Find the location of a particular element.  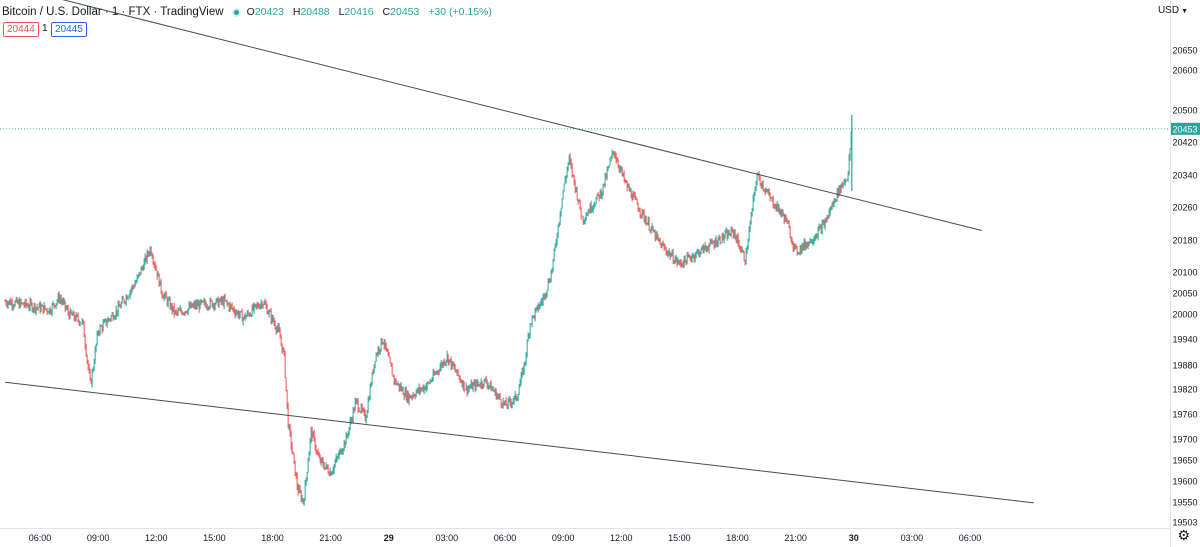

close-value: 20453 is located at coordinates (405, 12).